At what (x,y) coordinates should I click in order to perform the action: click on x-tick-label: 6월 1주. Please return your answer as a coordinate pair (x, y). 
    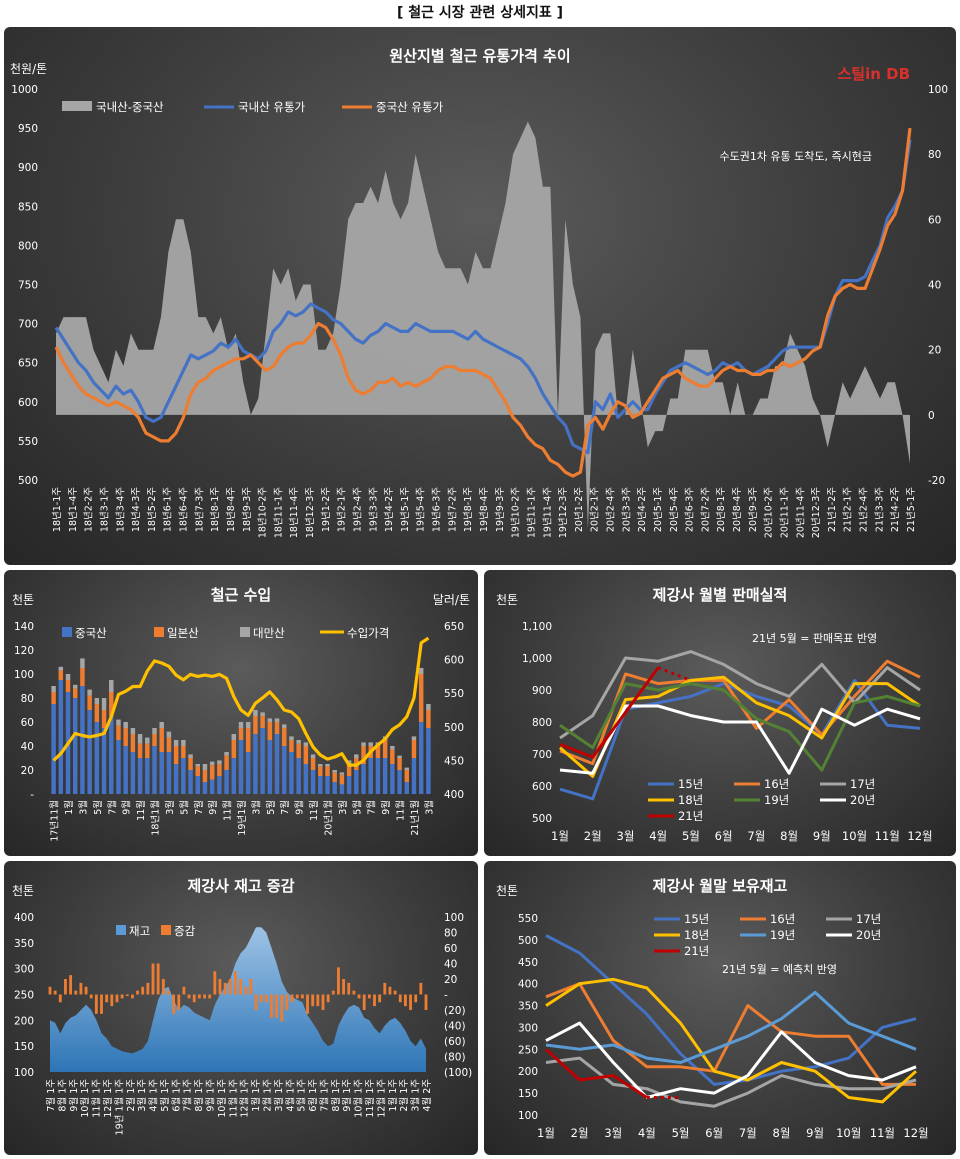
    Looking at the image, I should click on (176, 1095).